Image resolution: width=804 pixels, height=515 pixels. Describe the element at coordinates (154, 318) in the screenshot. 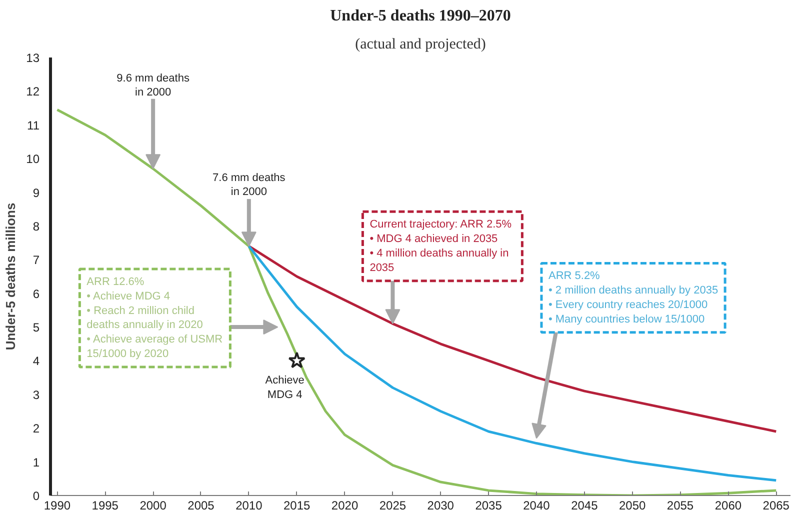

I see `annotation: ARR 12.6% • Achieve MDG 4 • Reach 2 million child deaths annually in 2020 • Achieve average of USMR 15/1000 by 2020` at that location.